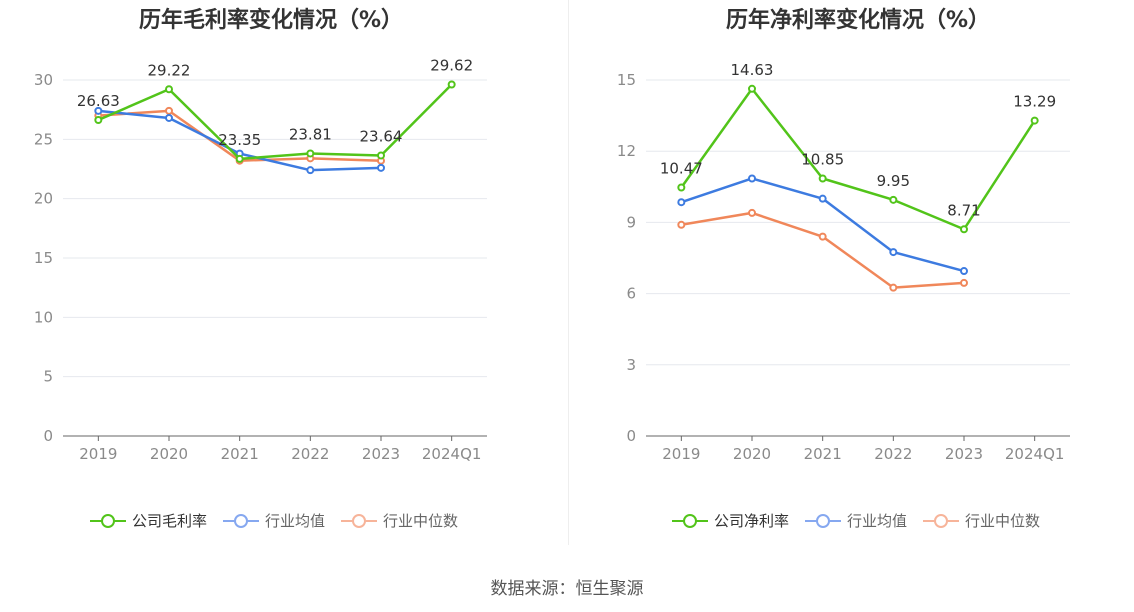 The image size is (1134, 612). I want to click on legend-item-company-net: 公司净利率, so click(730, 520).